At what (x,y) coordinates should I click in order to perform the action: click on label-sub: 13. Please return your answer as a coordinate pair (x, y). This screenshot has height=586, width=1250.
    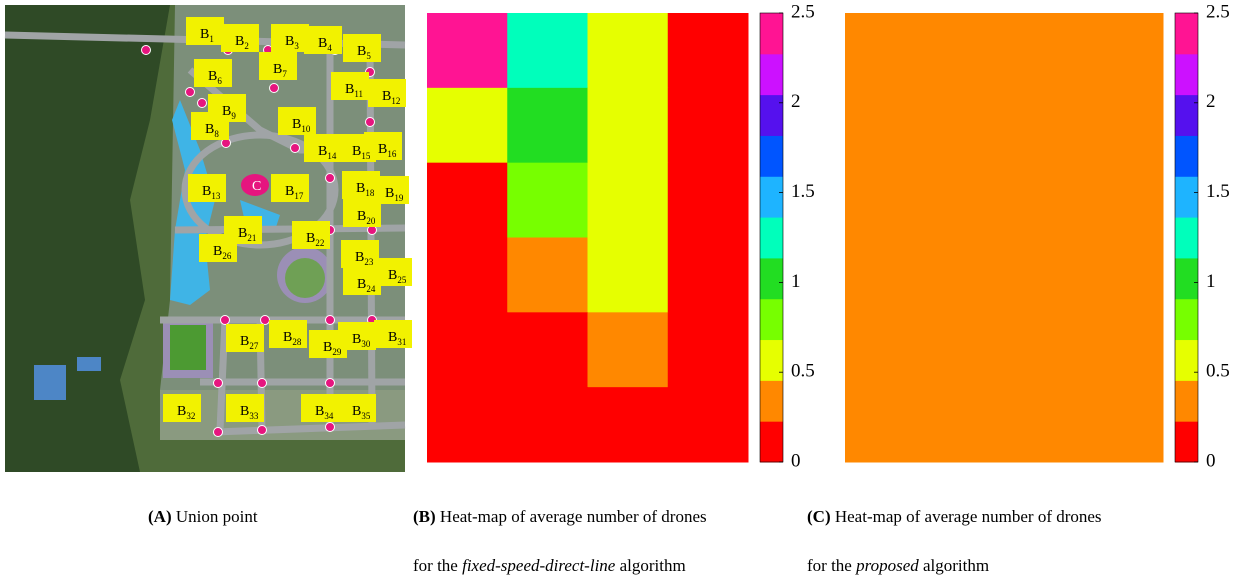
    Looking at the image, I should click on (216, 196).